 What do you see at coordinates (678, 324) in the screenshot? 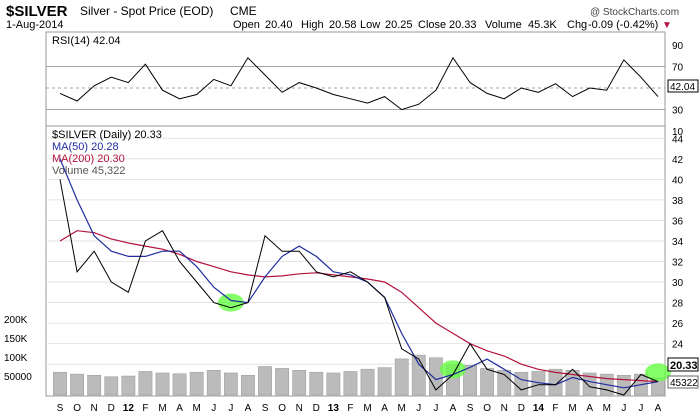
I see `price-tick-label: 26` at bounding box center [678, 324].